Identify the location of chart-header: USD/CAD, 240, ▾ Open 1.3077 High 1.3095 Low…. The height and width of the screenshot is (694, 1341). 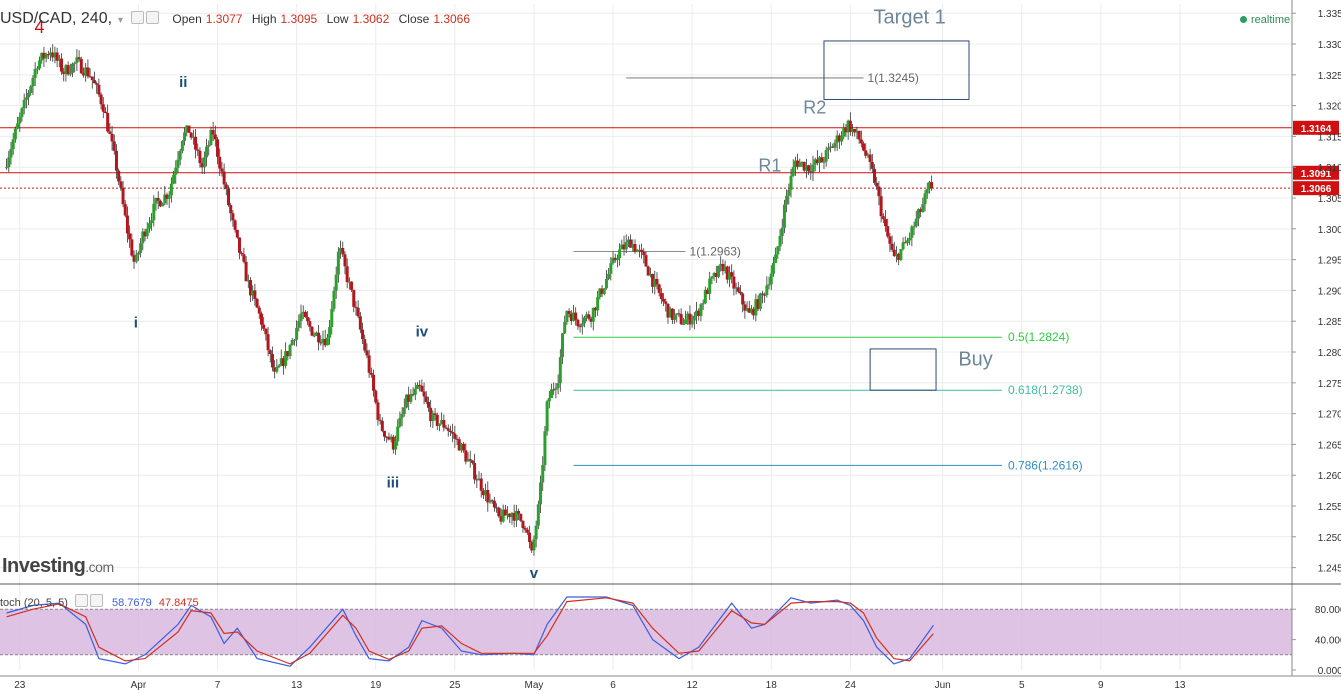
(238, 19).